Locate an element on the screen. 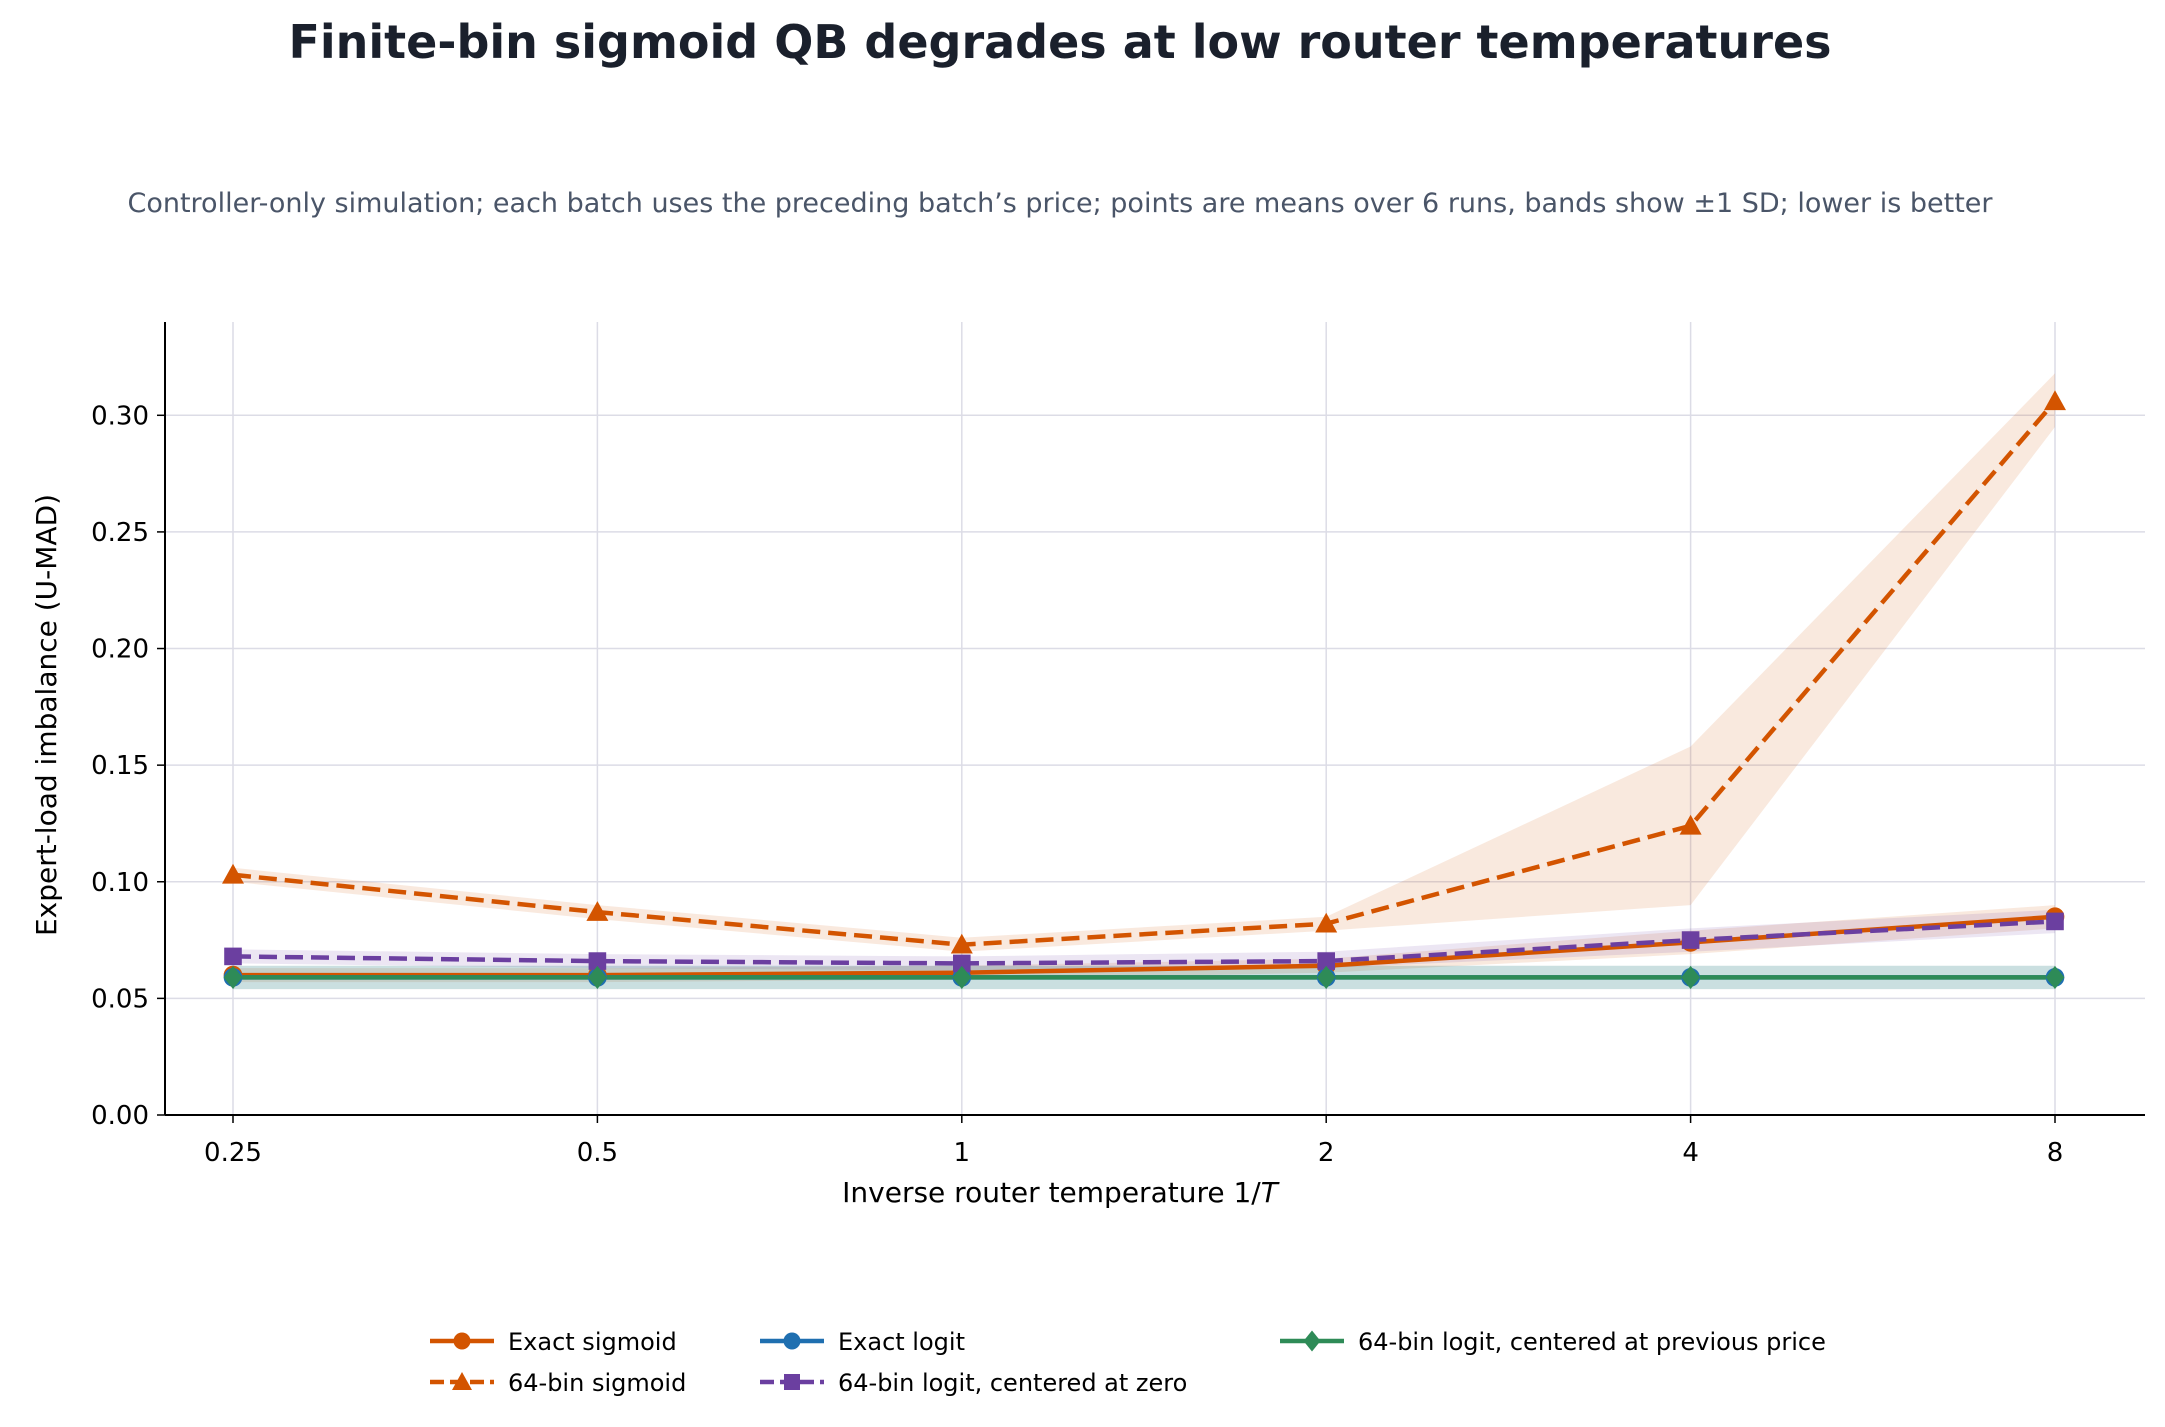 The height and width of the screenshot is (1427, 2165). y-tick-label: 0.05 is located at coordinates (120, 999).